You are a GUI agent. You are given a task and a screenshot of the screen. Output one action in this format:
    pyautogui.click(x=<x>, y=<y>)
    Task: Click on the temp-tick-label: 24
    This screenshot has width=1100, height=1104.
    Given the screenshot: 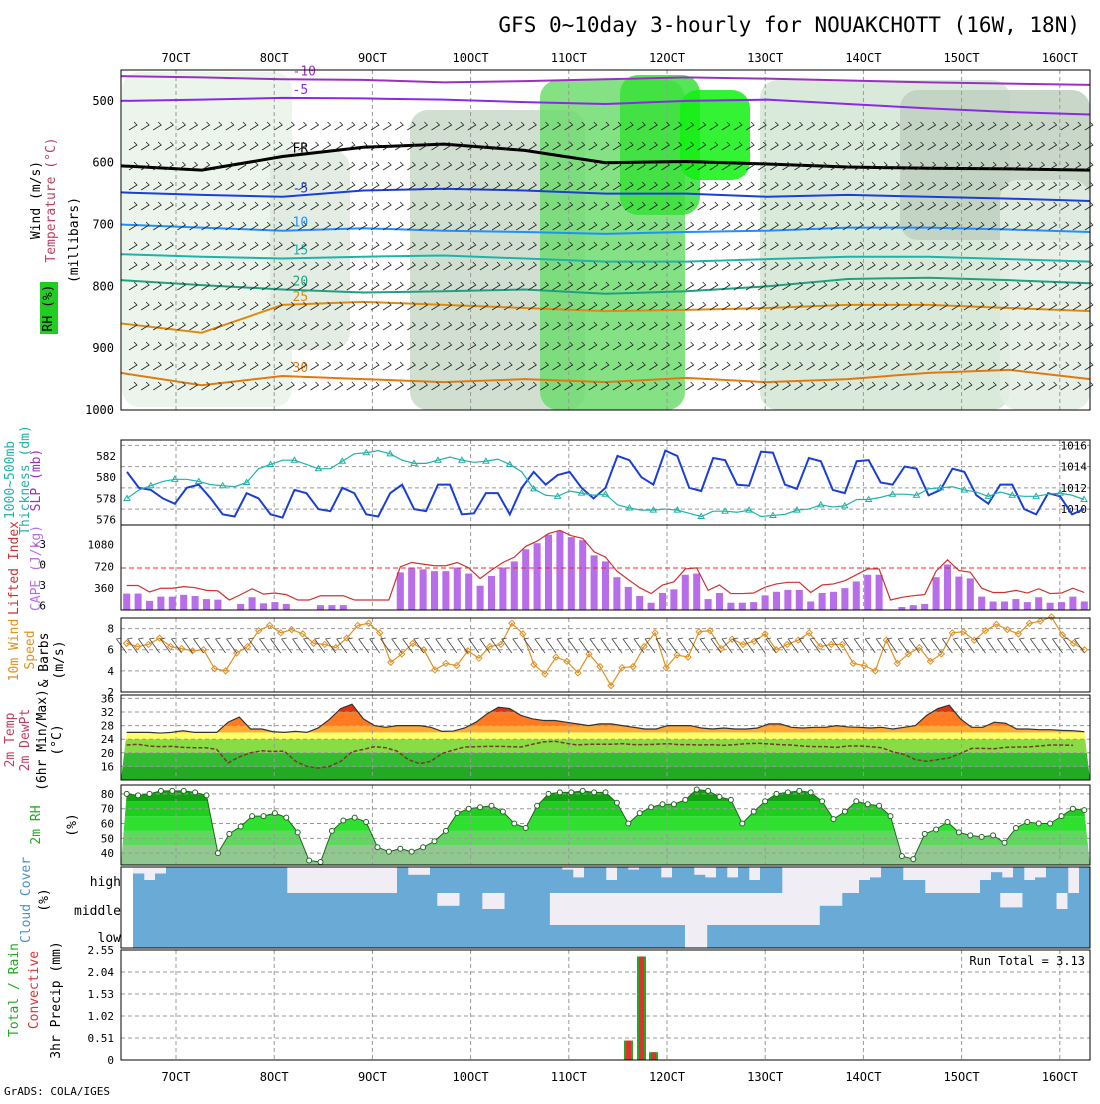 What is the action you would take?
    pyautogui.click(x=108, y=739)
    